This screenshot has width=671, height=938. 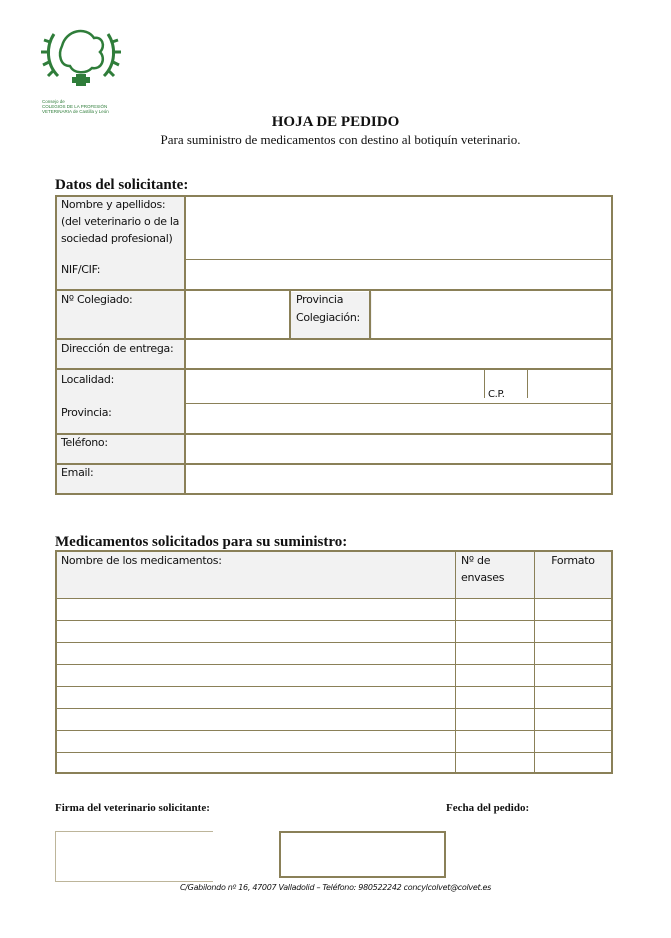 I want to click on label-cp: C.P., so click(x=496, y=394).